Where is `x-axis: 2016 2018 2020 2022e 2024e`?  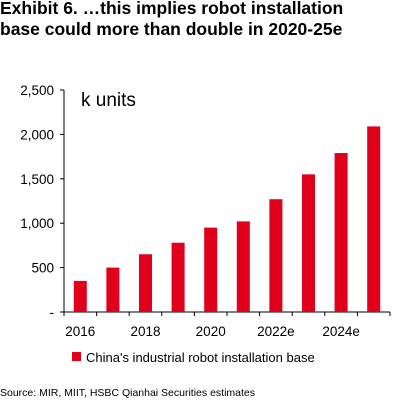 x-axis: 2016 2018 2020 2022e 2024e is located at coordinates (227, 325).